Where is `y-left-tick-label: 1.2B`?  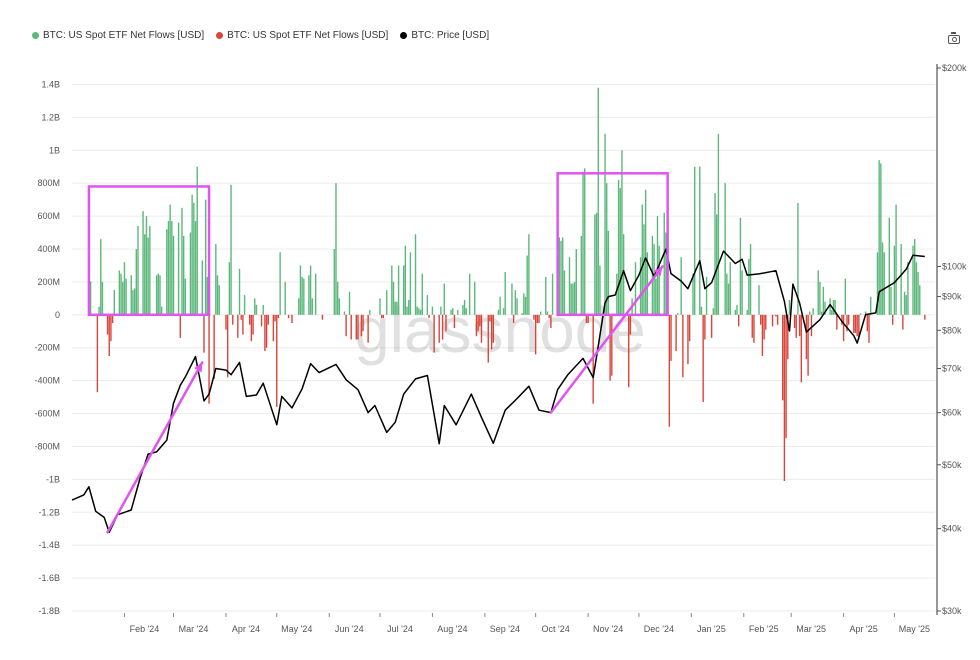 y-left-tick-label: 1.2B is located at coordinates (50, 117).